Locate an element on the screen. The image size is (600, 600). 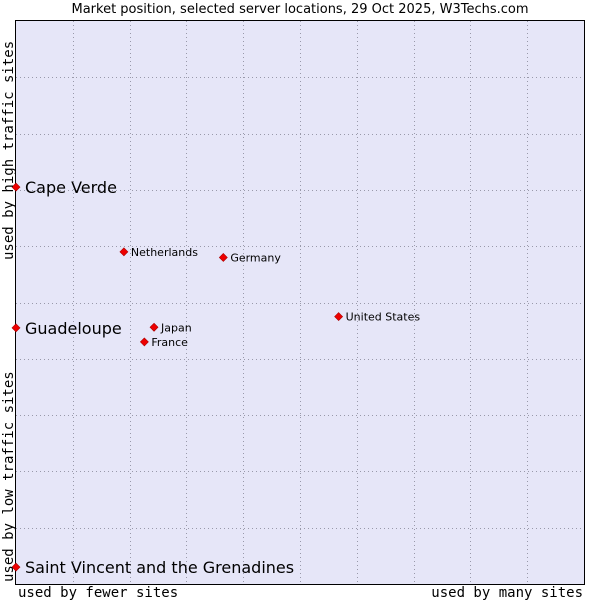
point-marker-guadeloupe is located at coordinates (16, 328).